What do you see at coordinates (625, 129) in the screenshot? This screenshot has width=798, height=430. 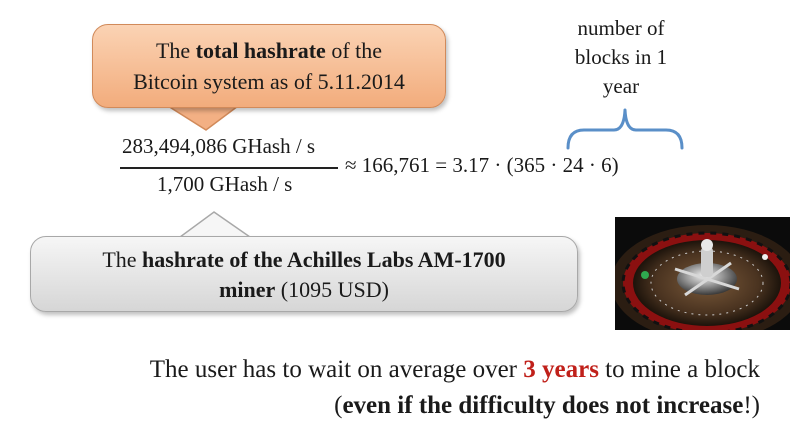 I see `curly-brace-icon` at bounding box center [625, 129].